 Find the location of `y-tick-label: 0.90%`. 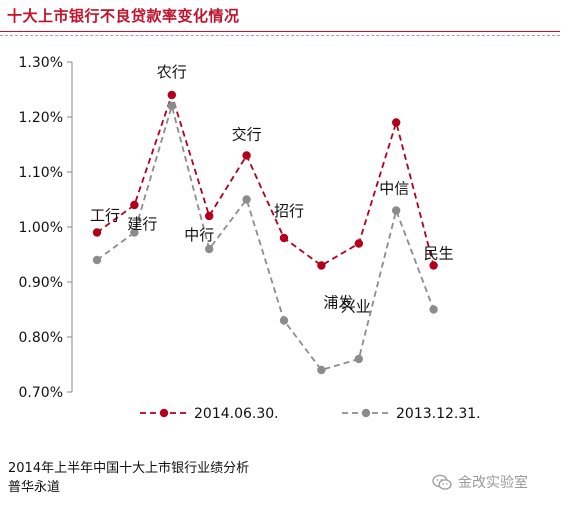

y-tick-label: 0.90% is located at coordinates (41, 283).